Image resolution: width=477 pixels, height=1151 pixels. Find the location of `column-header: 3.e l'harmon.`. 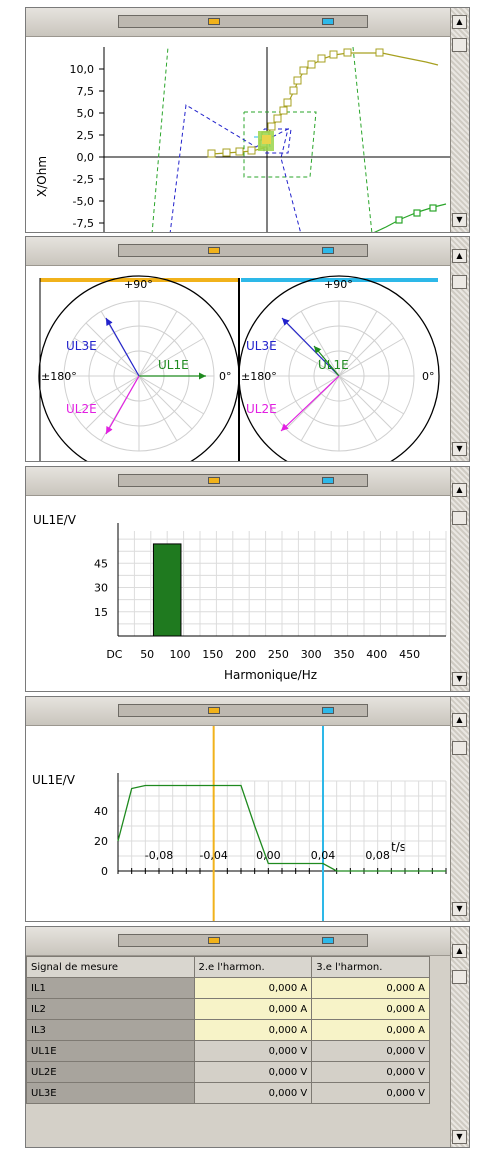

column-header: 3.e l'harmon. is located at coordinates (370, 967).